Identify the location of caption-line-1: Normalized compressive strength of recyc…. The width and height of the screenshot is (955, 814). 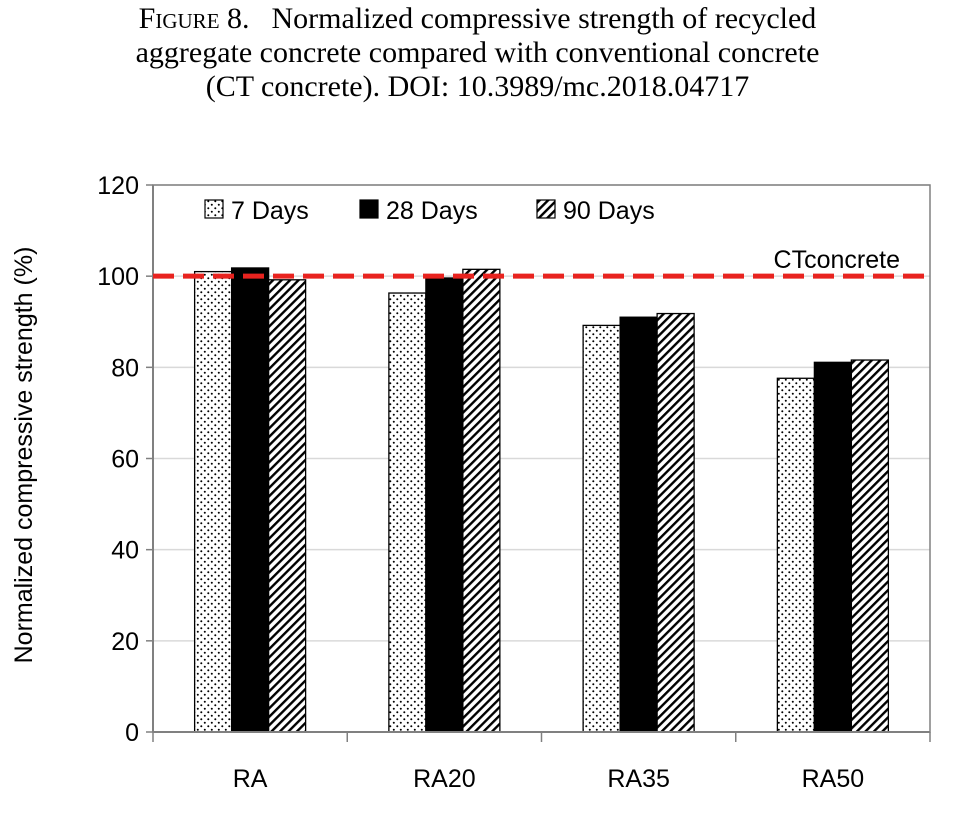
(544, 18).